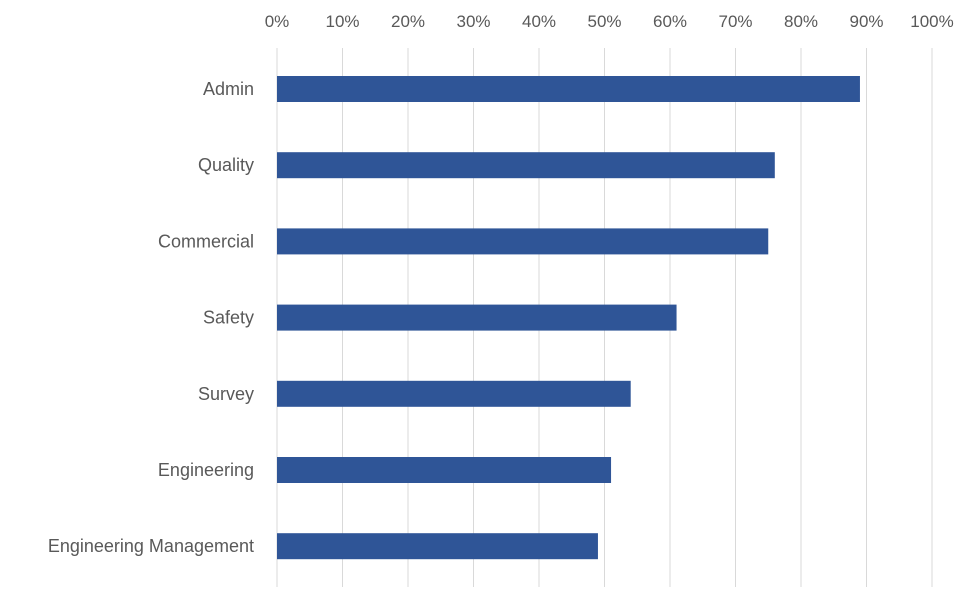  I want to click on bar-quality, so click(526, 165).